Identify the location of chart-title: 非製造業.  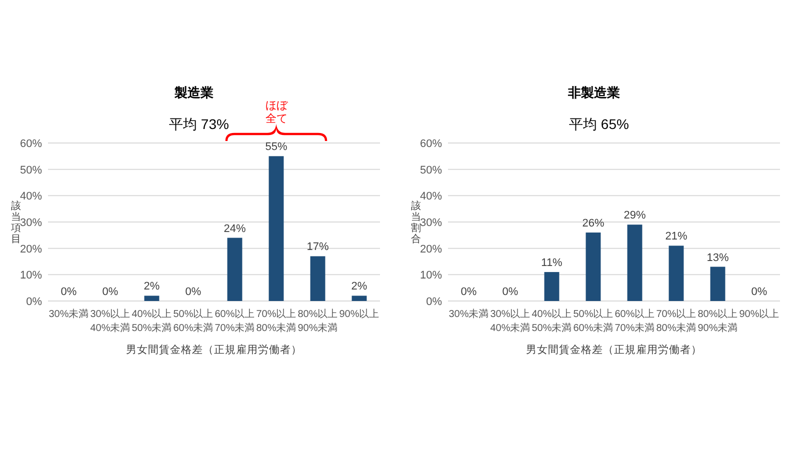
(593, 92).